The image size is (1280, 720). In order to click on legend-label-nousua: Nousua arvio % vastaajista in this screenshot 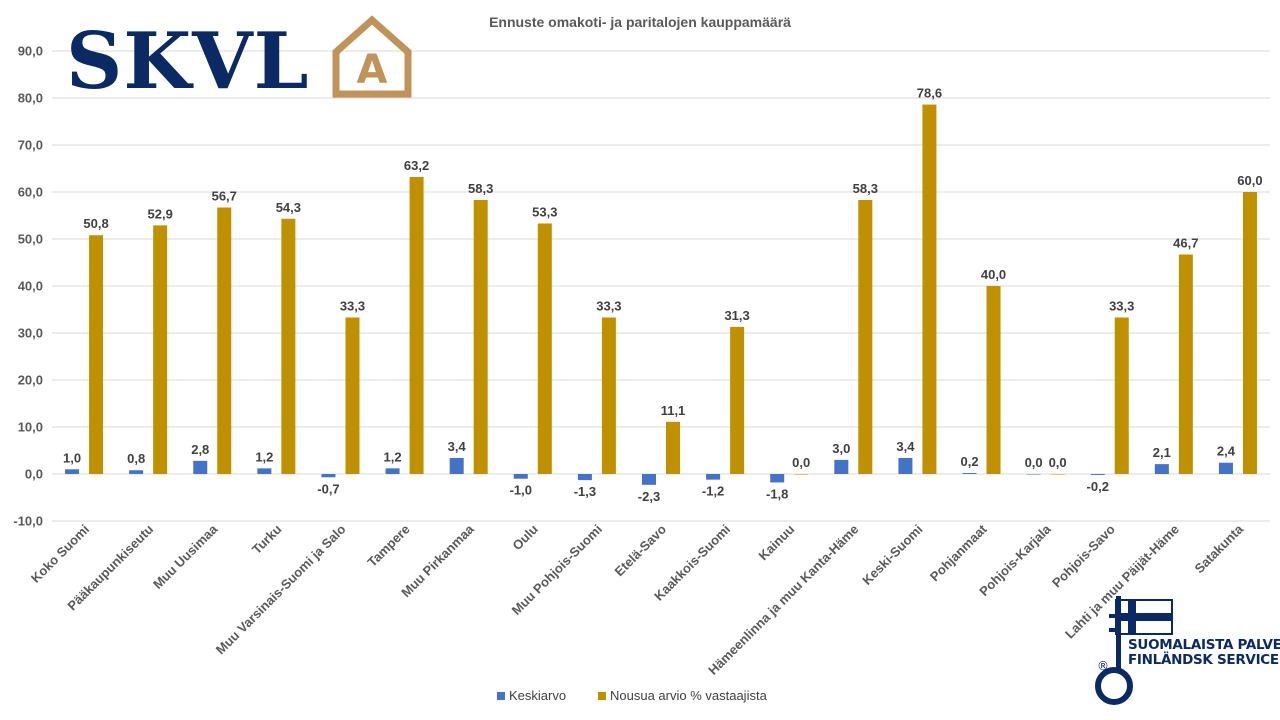, I will do `click(689, 695)`.